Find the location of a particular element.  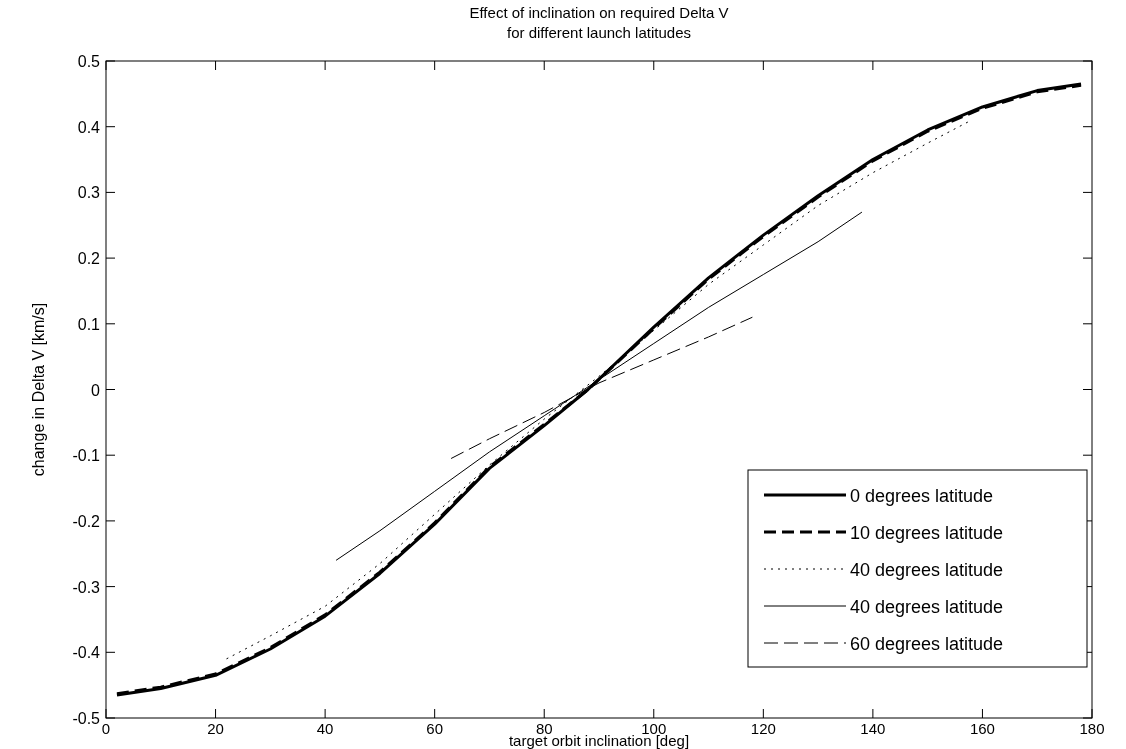

y-tick-label: 0.3 is located at coordinates (89, 193).